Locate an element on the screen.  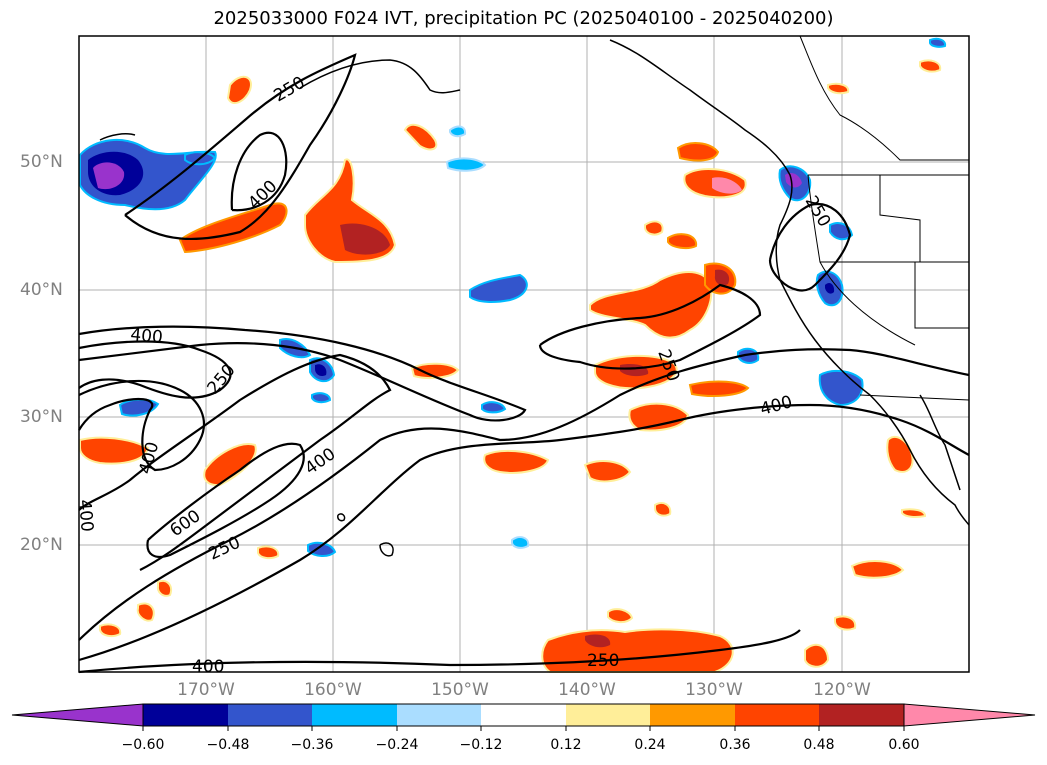
lon-label-130w: 130°W is located at coordinates (714, 690).